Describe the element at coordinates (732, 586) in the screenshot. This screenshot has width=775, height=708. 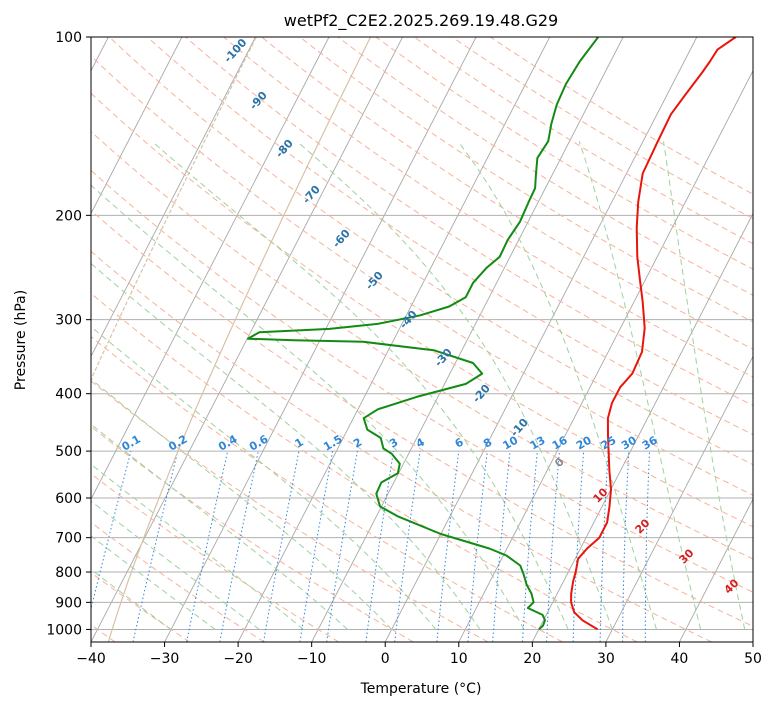
I see `moist-adiabat-label: 40` at that location.